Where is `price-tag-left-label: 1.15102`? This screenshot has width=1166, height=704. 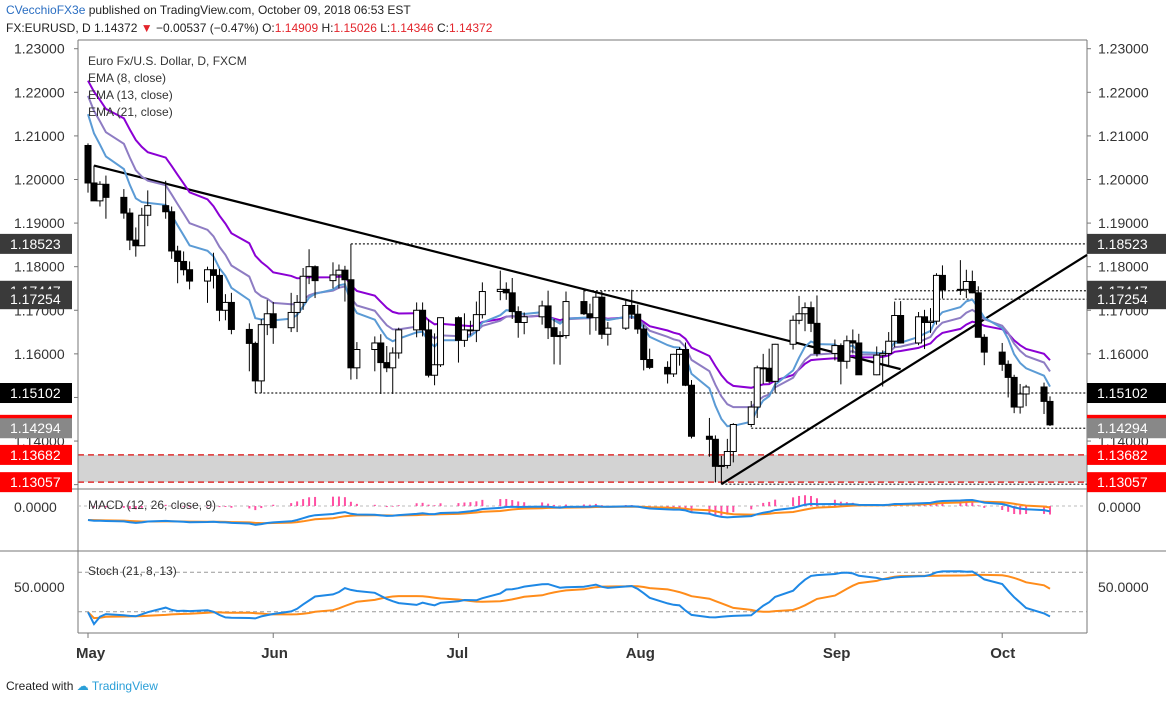 price-tag-left-label: 1.15102 is located at coordinates (35, 393).